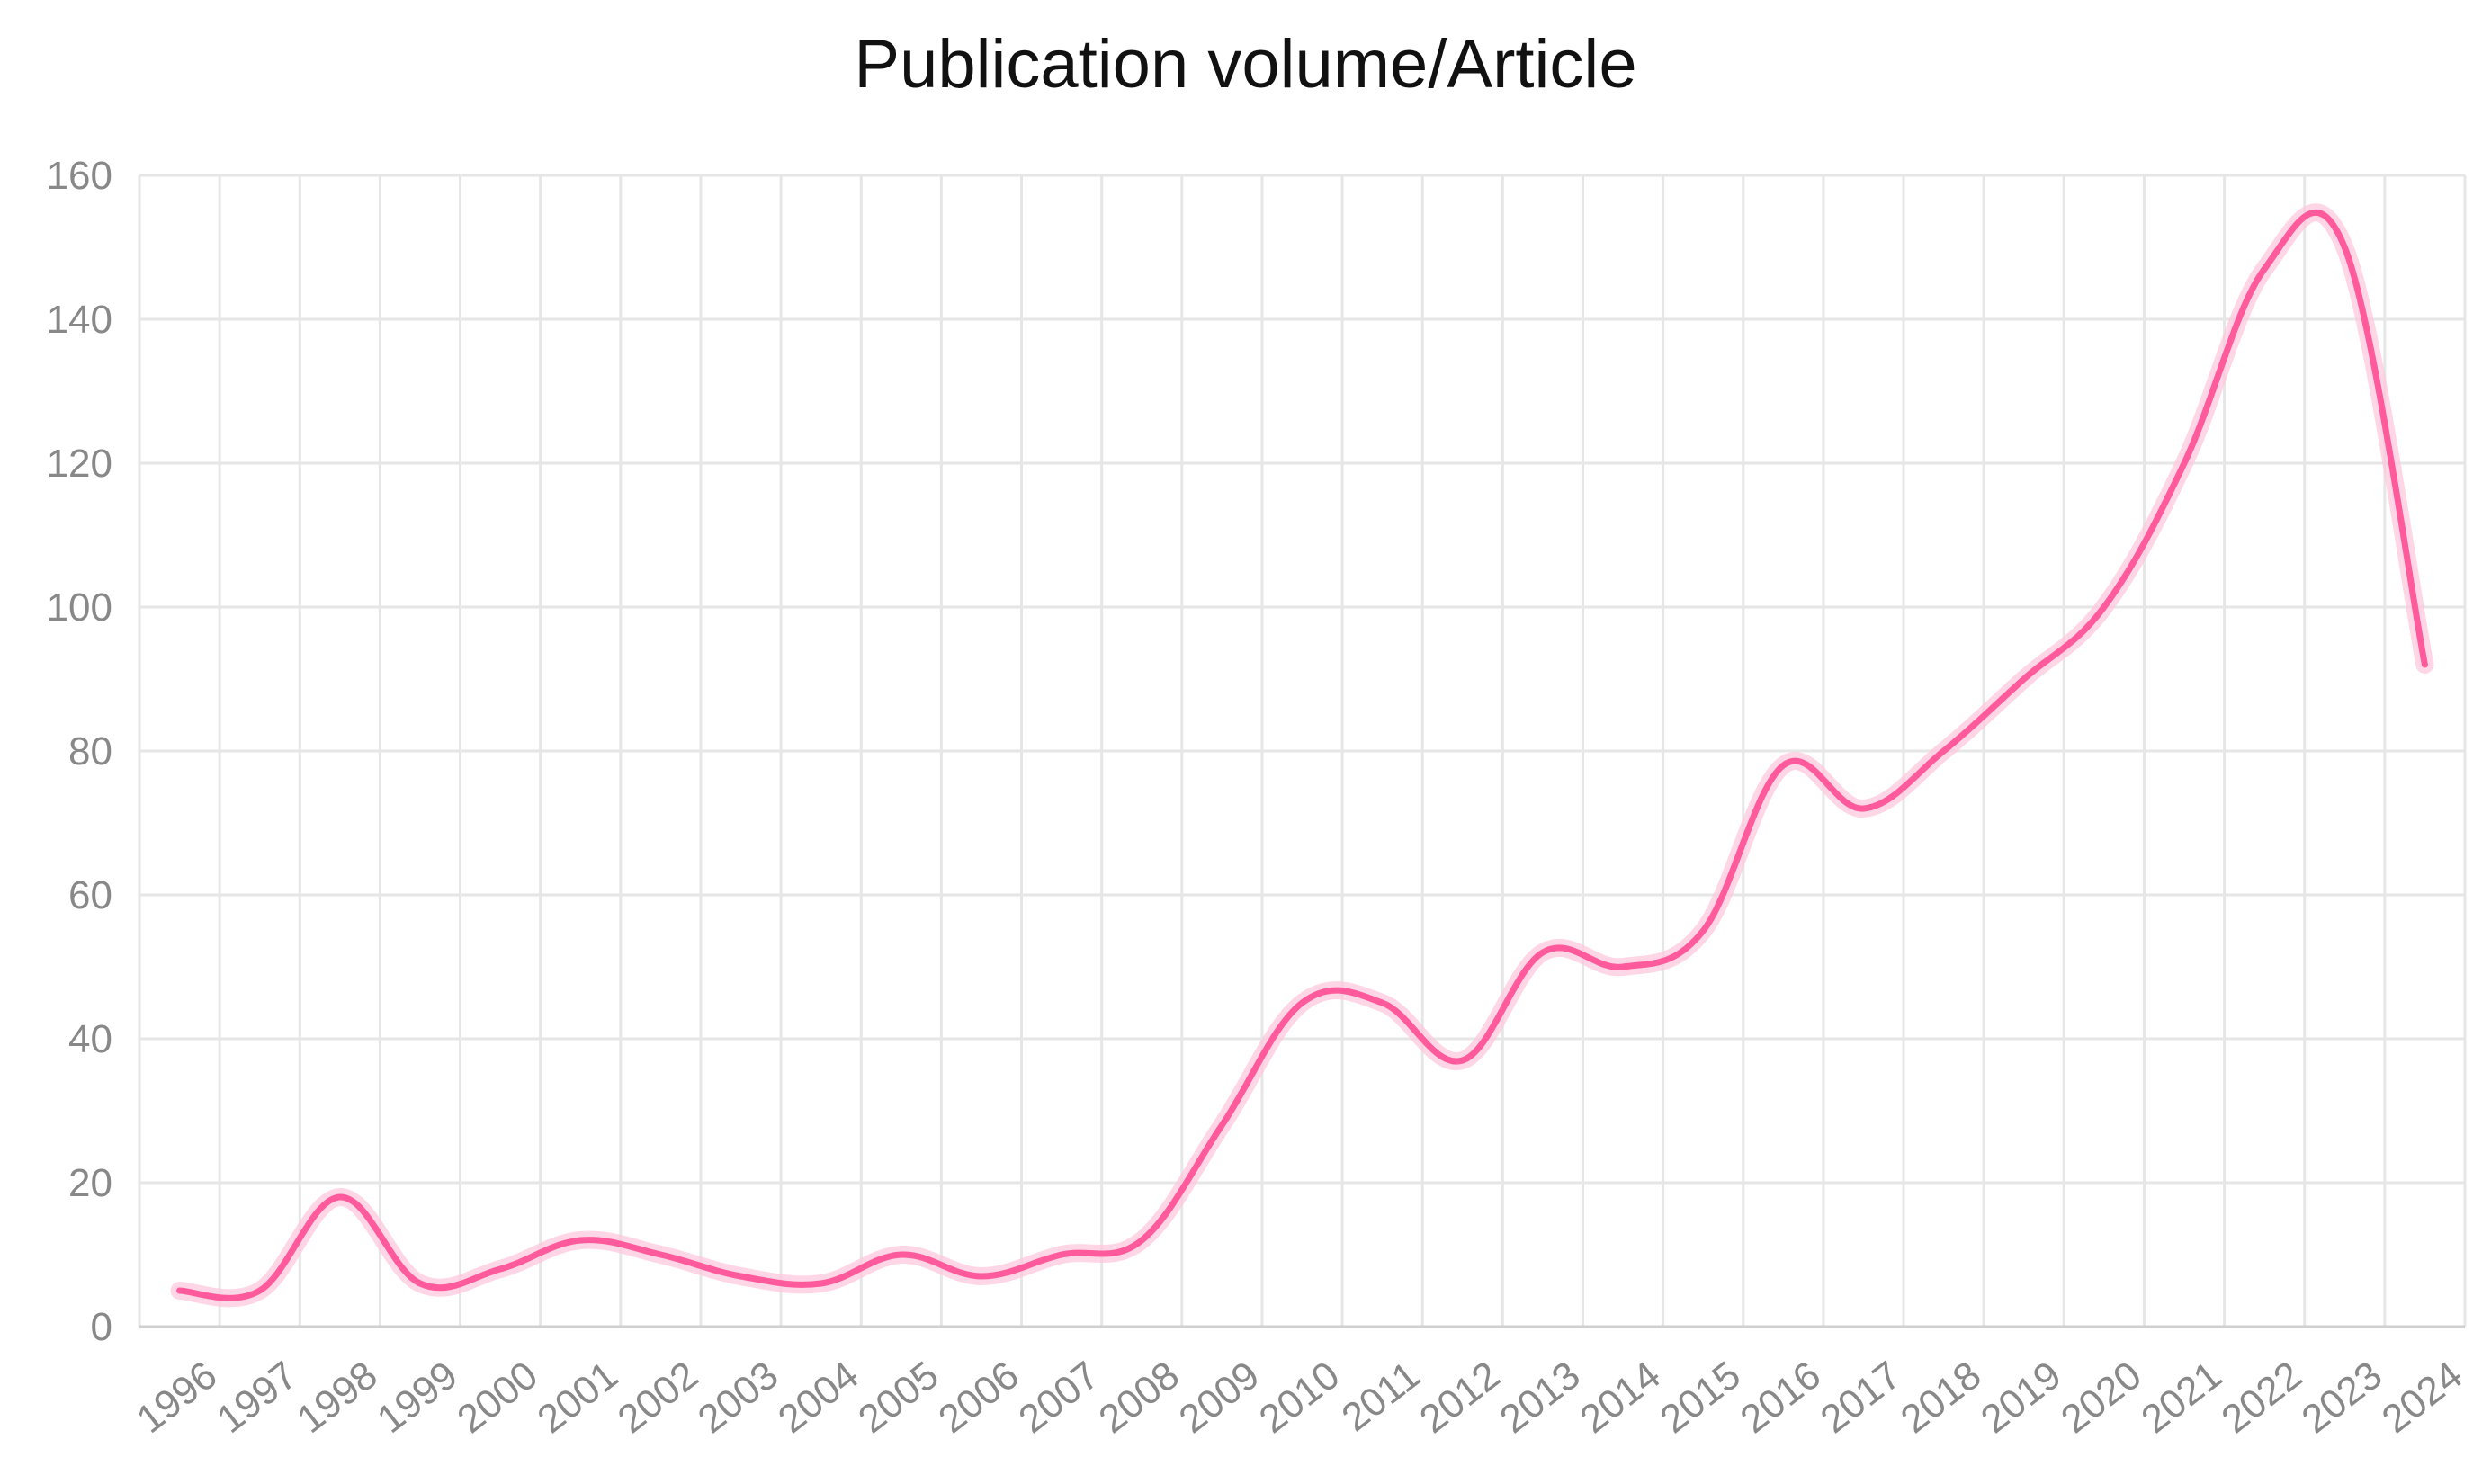  I want to click on y-tick-label: 0, so click(101, 1327).